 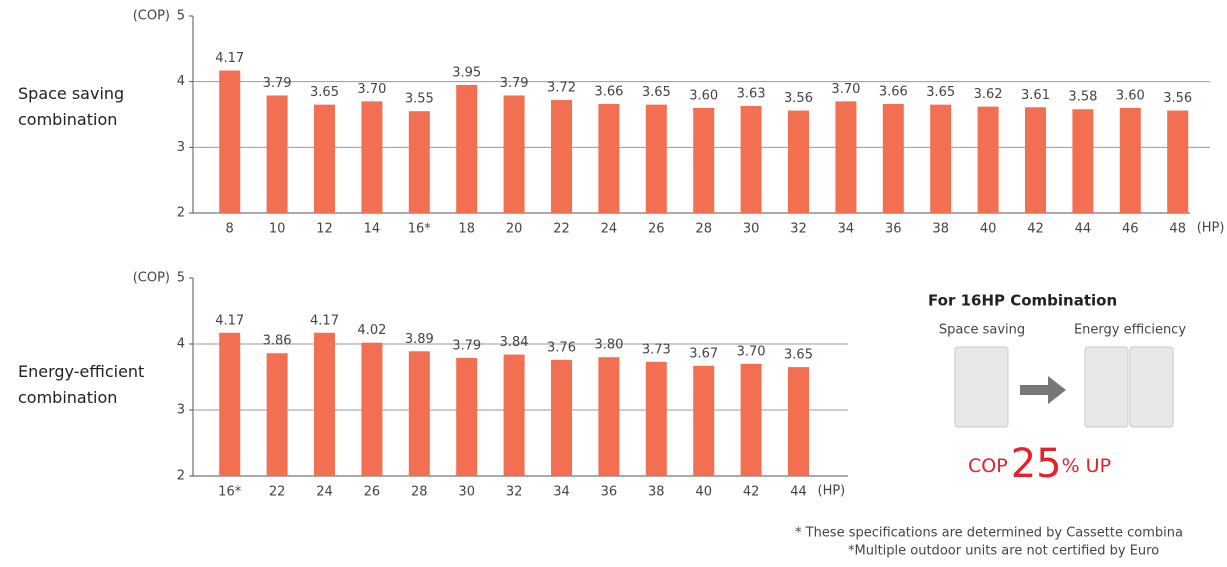 What do you see at coordinates (1043, 390) in the screenshot?
I see `arrow` at bounding box center [1043, 390].